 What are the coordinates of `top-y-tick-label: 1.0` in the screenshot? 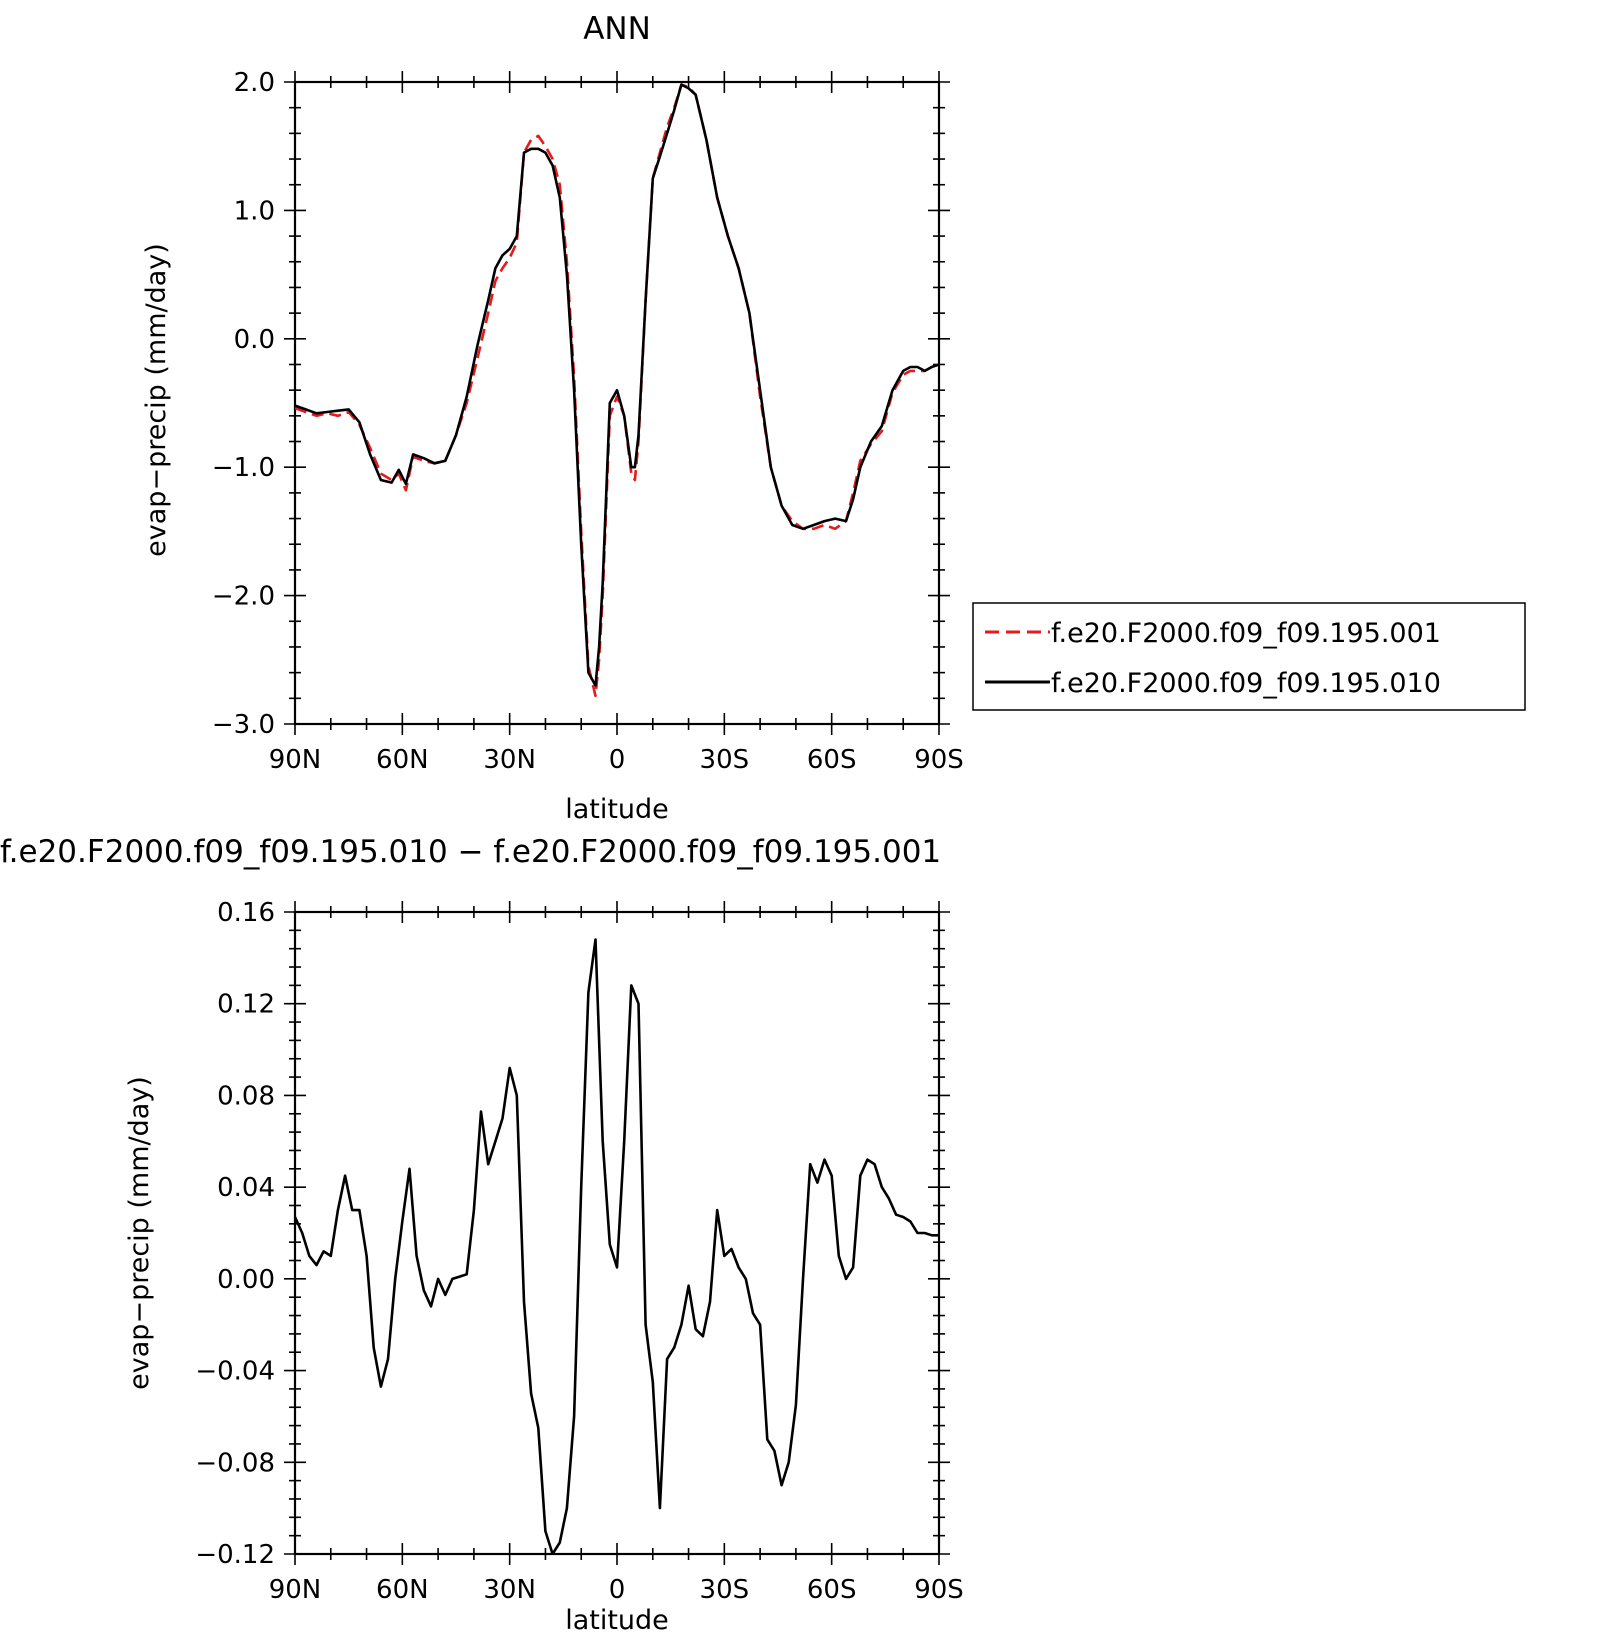 It's located at (254, 211).